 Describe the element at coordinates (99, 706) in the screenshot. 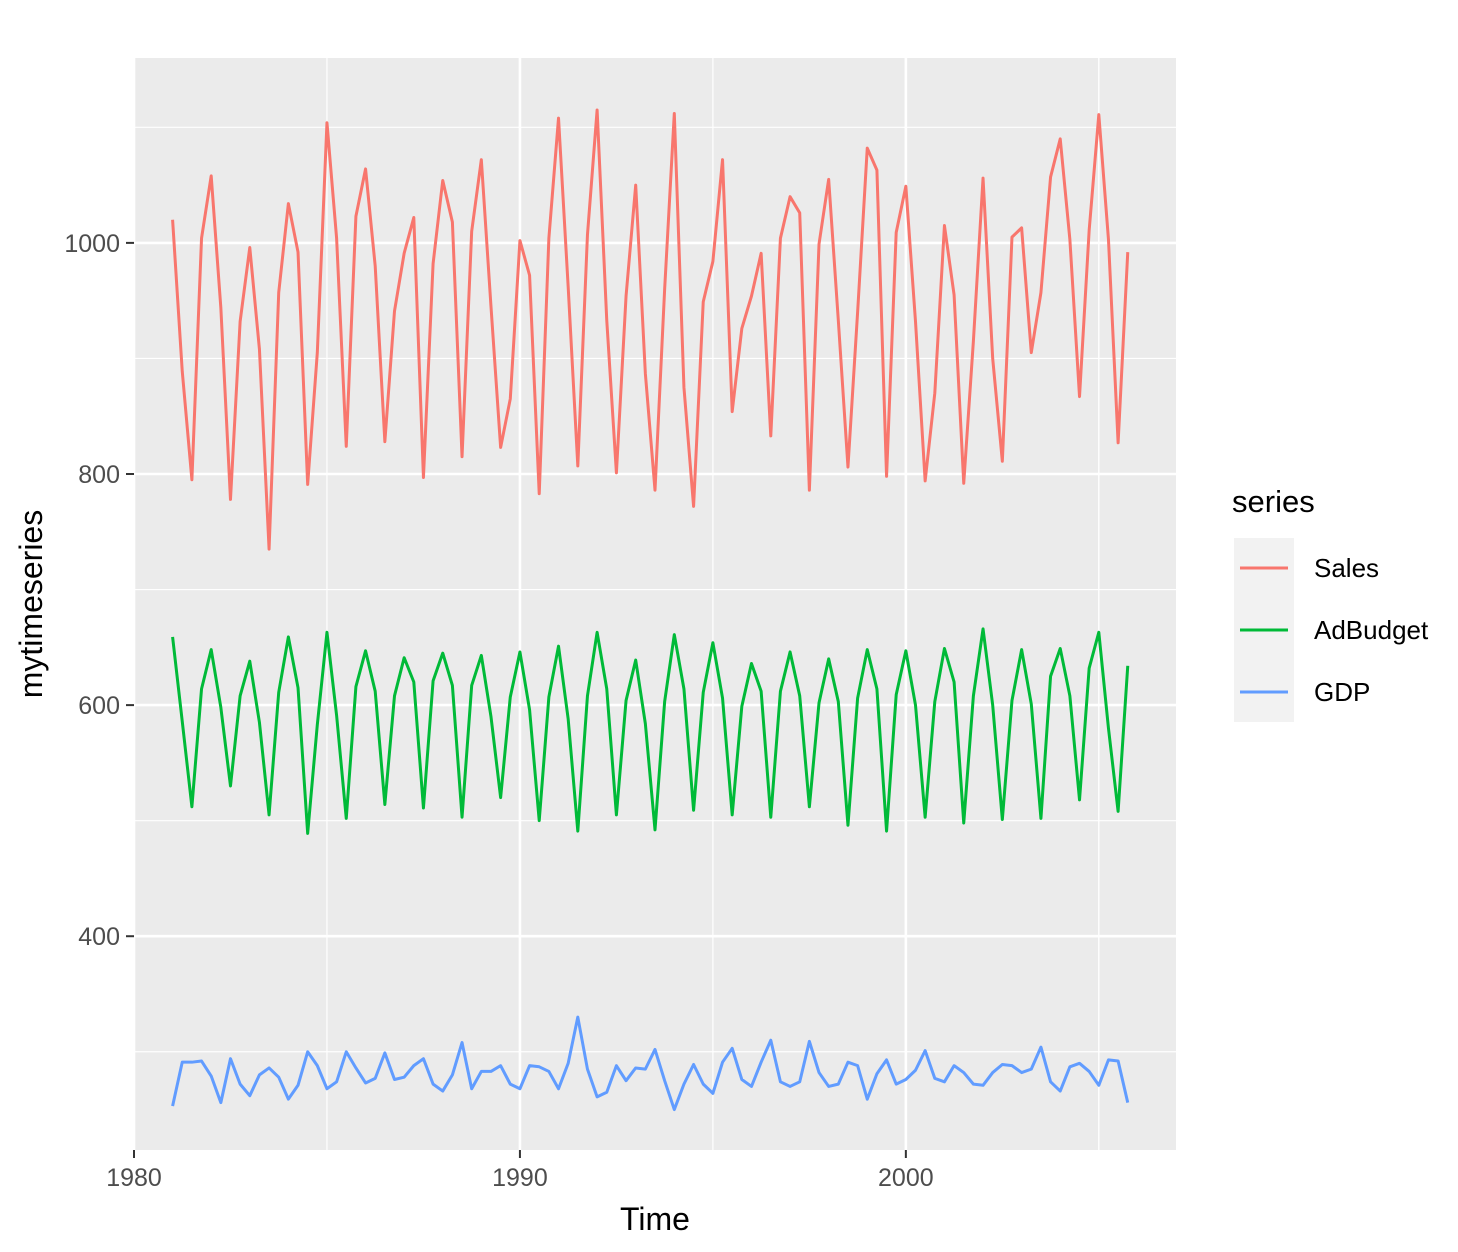

I see `y-tick-label: 600` at that location.